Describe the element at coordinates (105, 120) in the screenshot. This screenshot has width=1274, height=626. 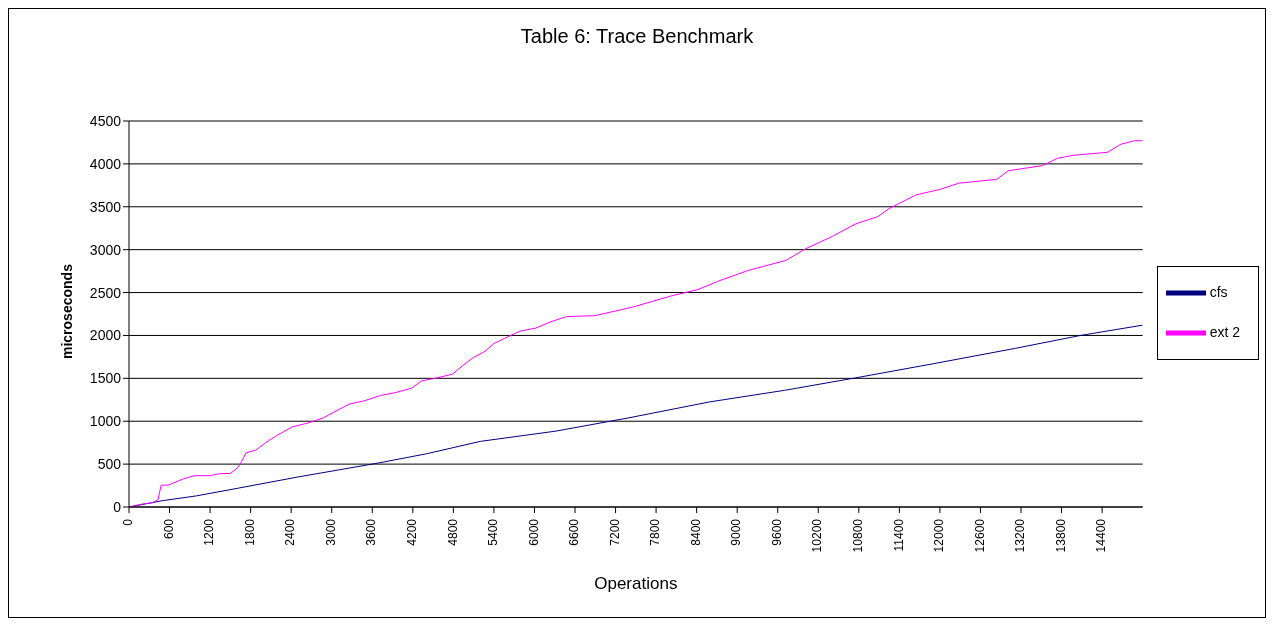
I see `y-tick-label: 4500` at that location.